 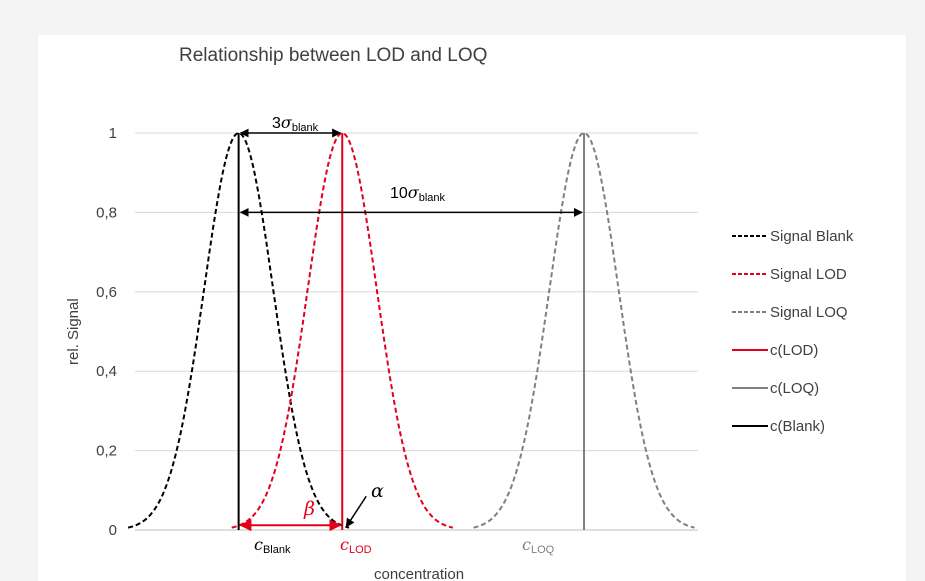 I want to click on y-tick-label: 0, so click(x=113, y=530).